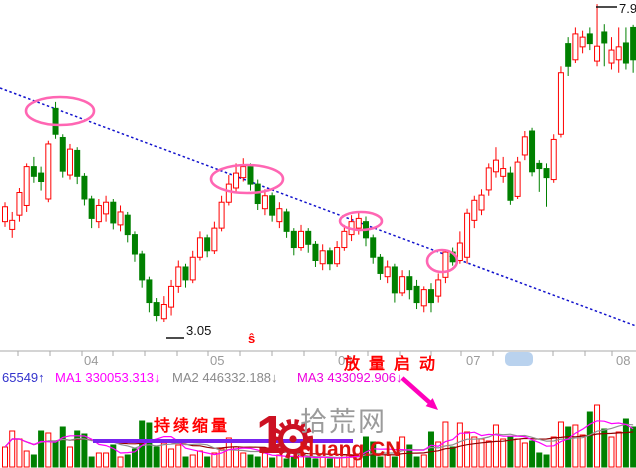  What do you see at coordinates (252, 338) in the screenshot?
I see `ex-rights-marker: ŝ` at bounding box center [252, 338].